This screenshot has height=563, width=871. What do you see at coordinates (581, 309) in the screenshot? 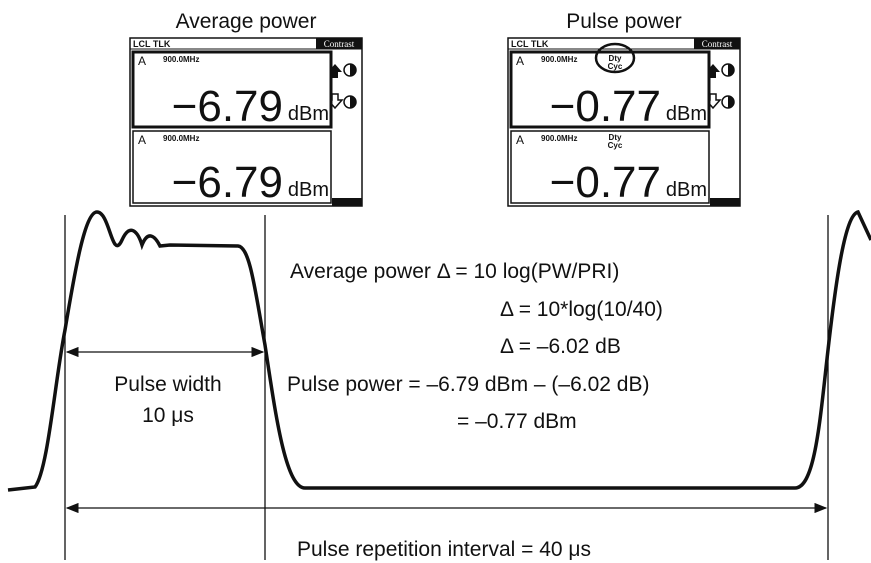
I see `formula: Δ = 10*log(10/40)` at bounding box center [581, 309].